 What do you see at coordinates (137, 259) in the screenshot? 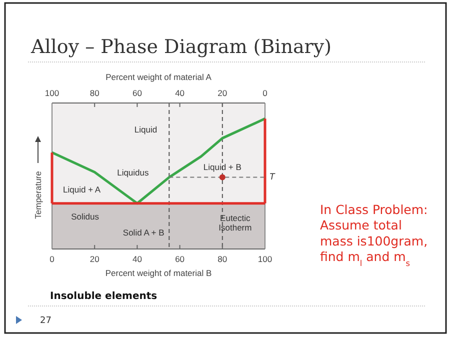
I see `x-tick-label: 40` at bounding box center [137, 259].